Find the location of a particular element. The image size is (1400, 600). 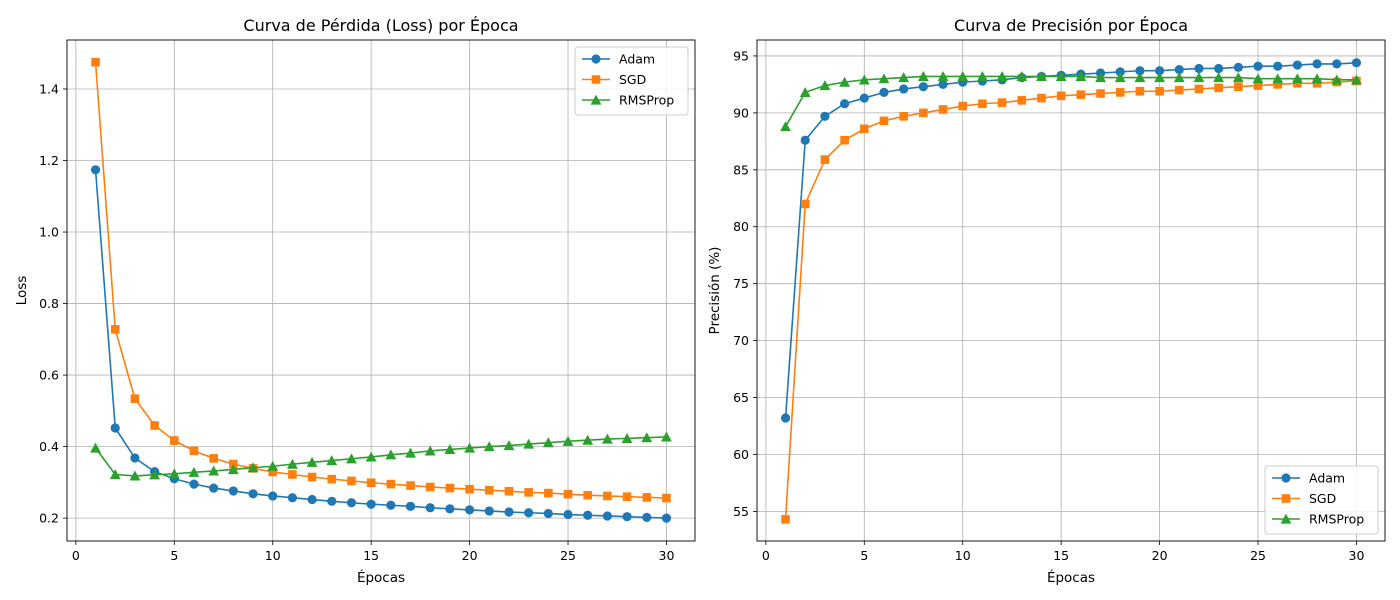

legend-item-sgd: SGD is located at coordinates (614, 79).